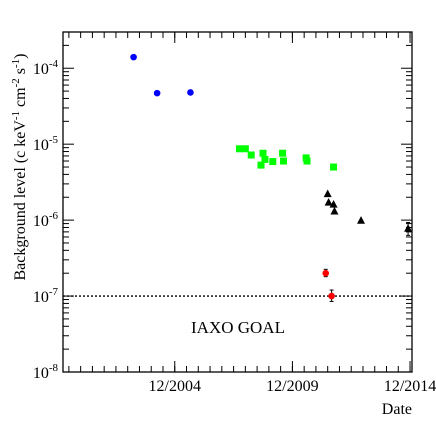 Image resolution: width=436 pixels, height=421 pixels. I want to click on y-tick-label: 10⁻⁴, so click(46, 68).